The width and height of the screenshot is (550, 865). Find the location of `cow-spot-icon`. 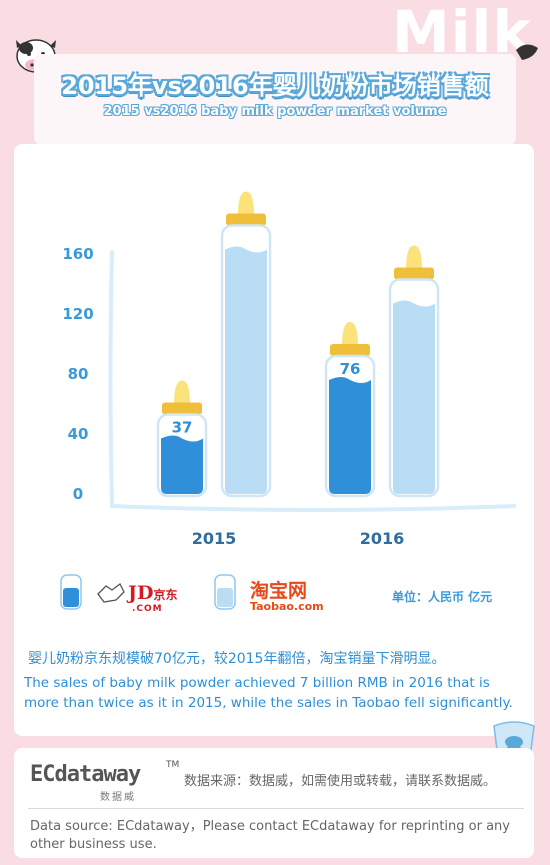

cow-spot-icon is located at coordinates (527, 52).